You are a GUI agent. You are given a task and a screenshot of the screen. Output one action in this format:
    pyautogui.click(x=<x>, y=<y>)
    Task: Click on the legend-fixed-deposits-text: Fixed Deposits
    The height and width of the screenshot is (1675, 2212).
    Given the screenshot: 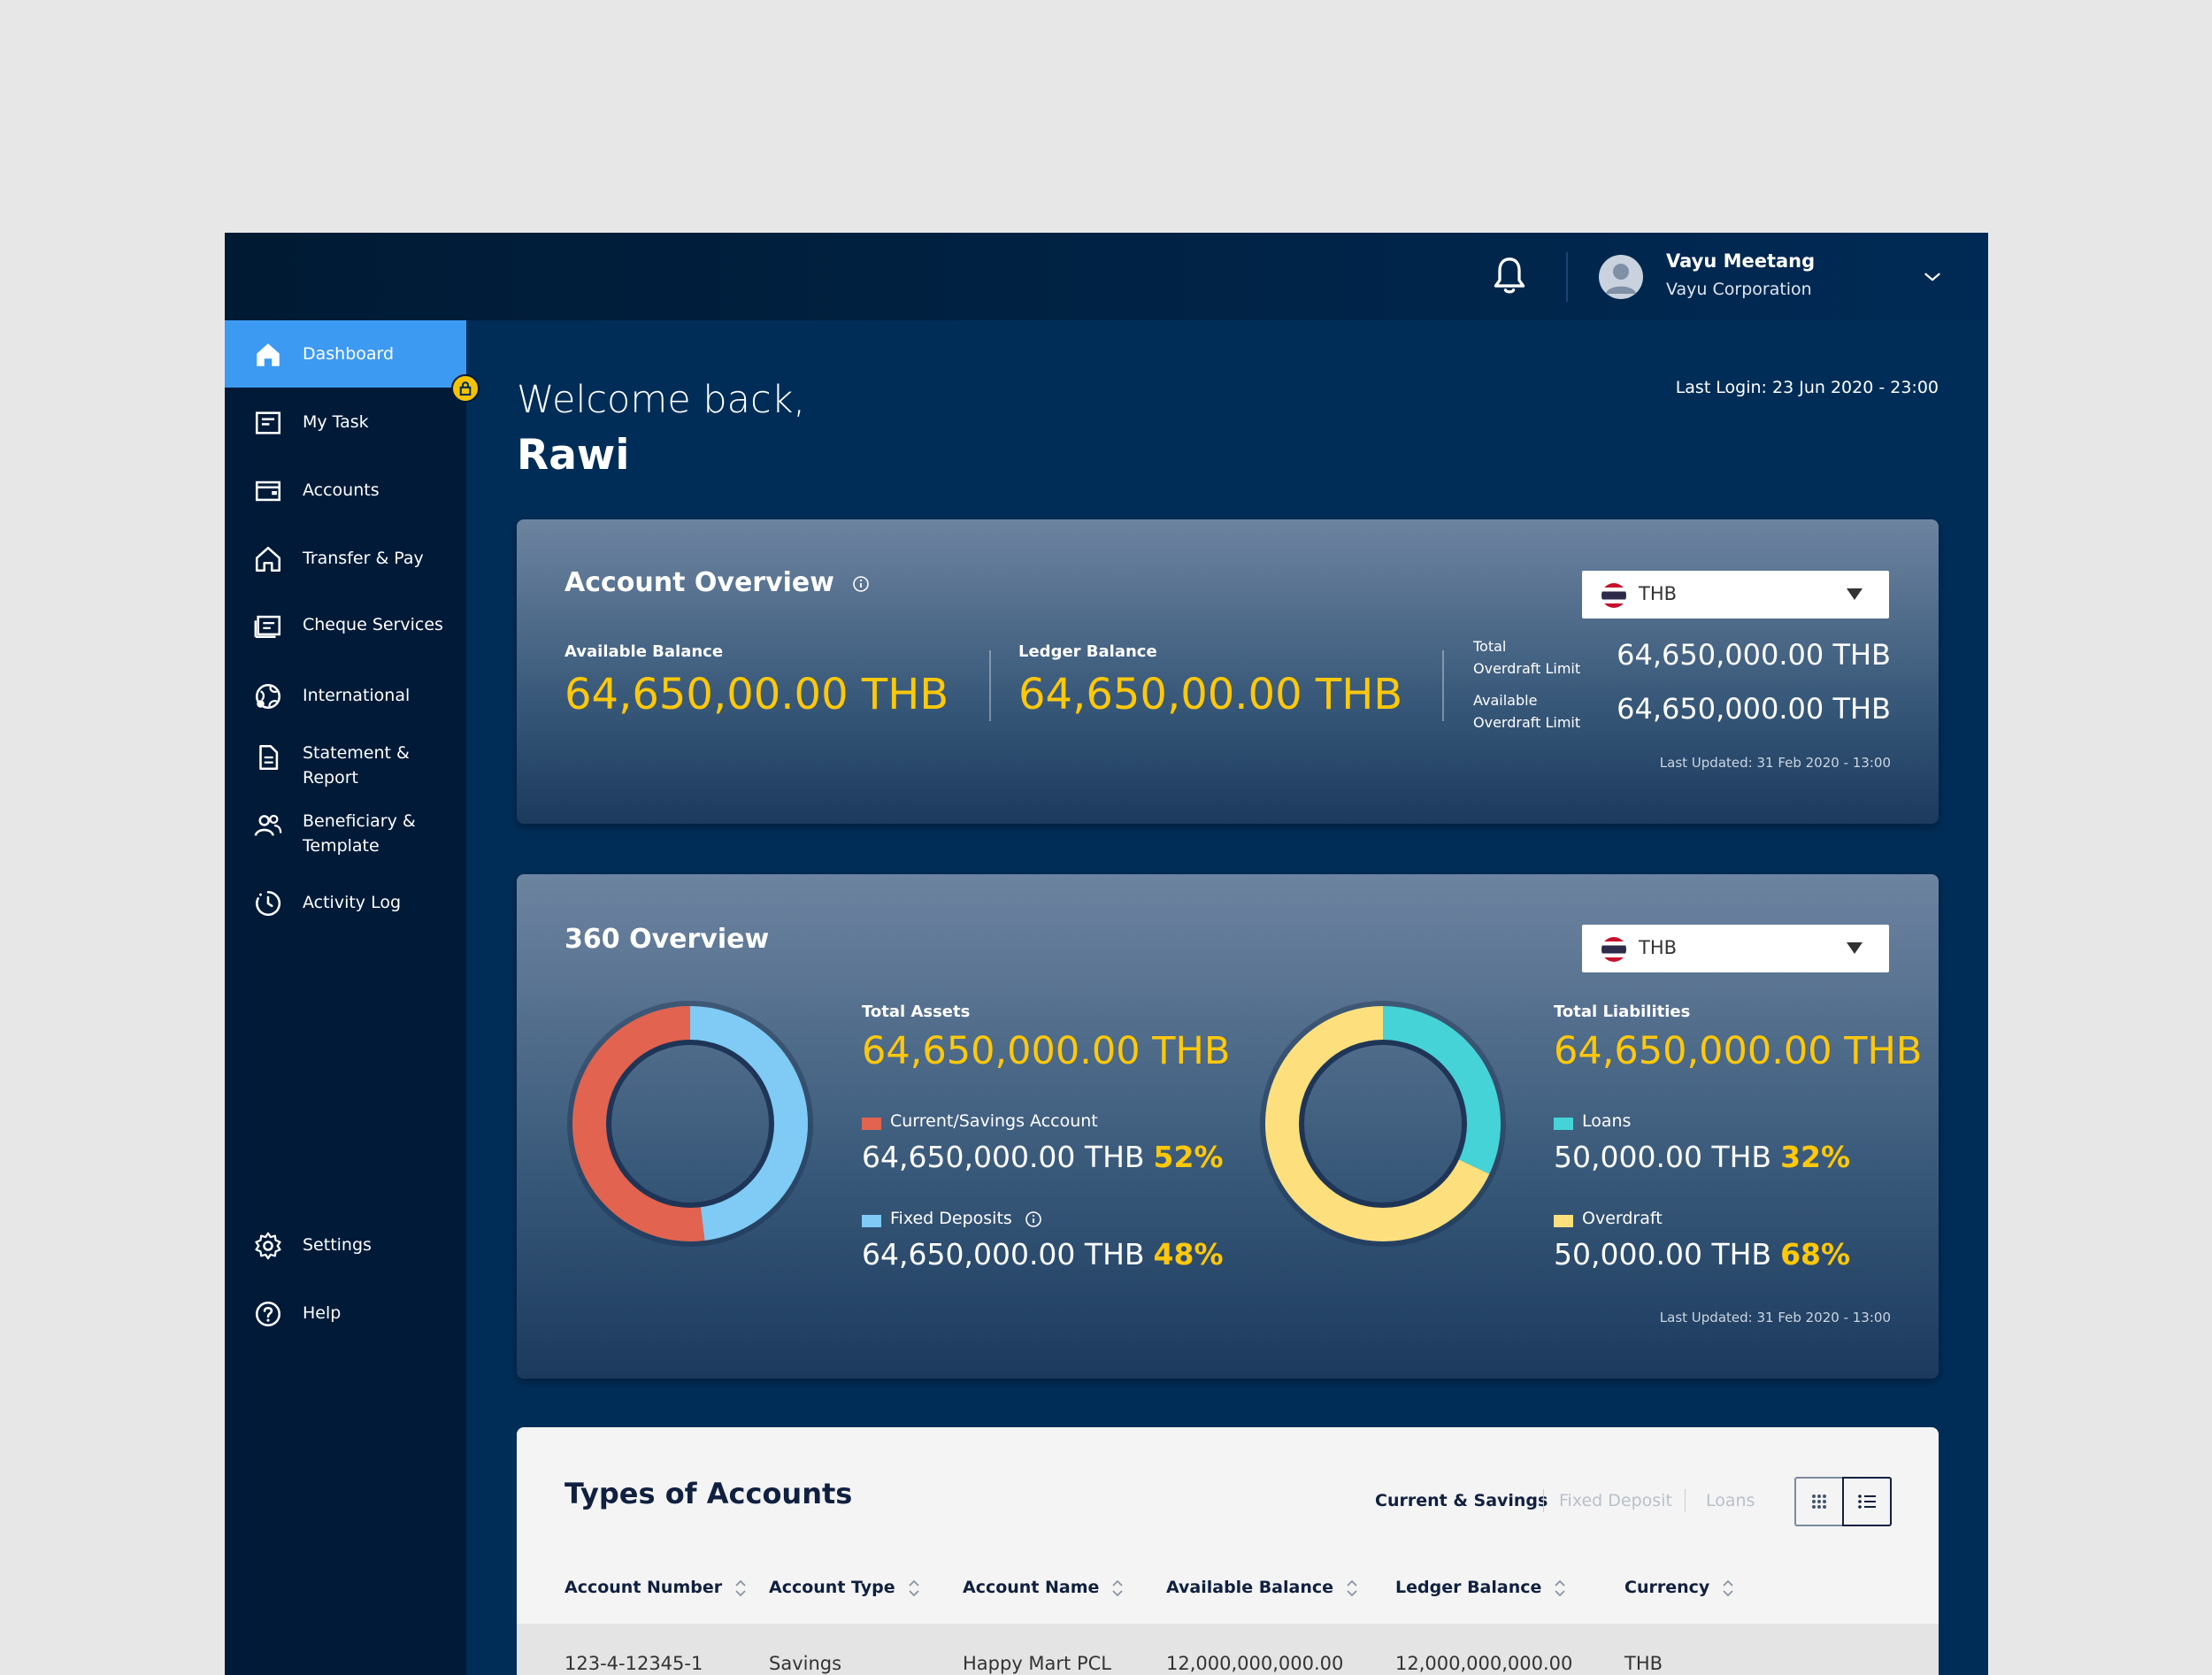 What is the action you would take?
    pyautogui.click(x=951, y=1218)
    